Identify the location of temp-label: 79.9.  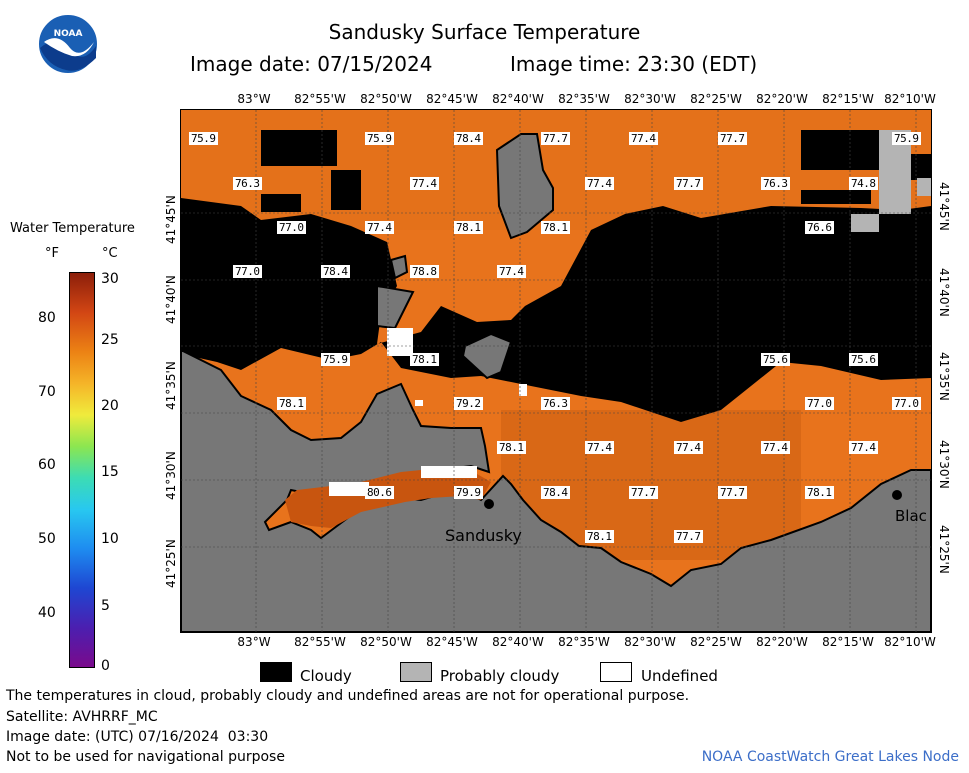
(468, 492).